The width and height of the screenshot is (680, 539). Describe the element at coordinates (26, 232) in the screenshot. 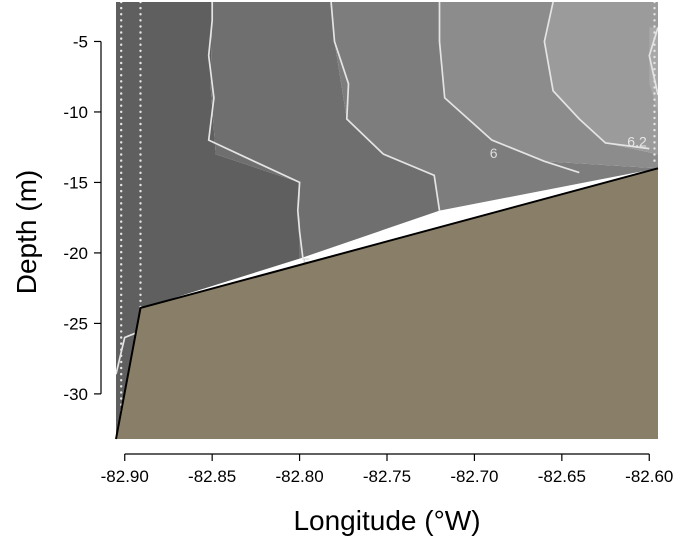

I see `y-axis-title: Depth (m)` at that location.